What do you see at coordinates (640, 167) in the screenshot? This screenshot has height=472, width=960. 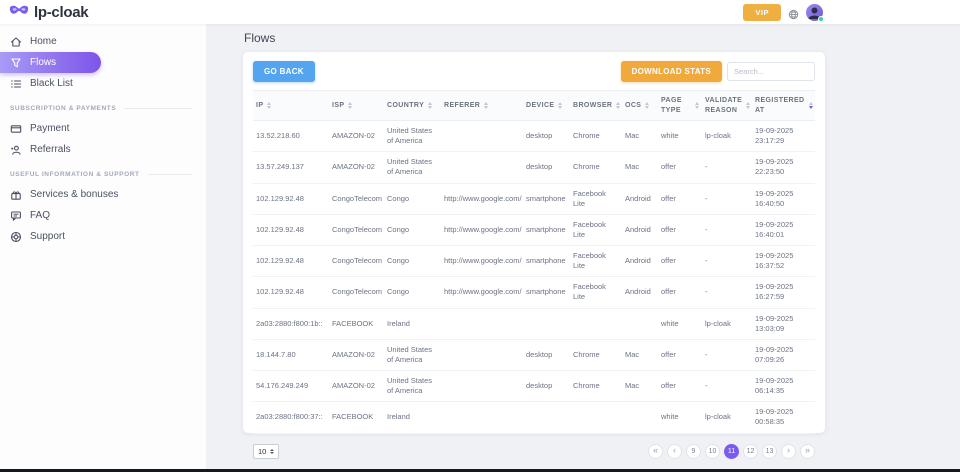 I see `table-cell: Mac` at bounding box center [640, 167].